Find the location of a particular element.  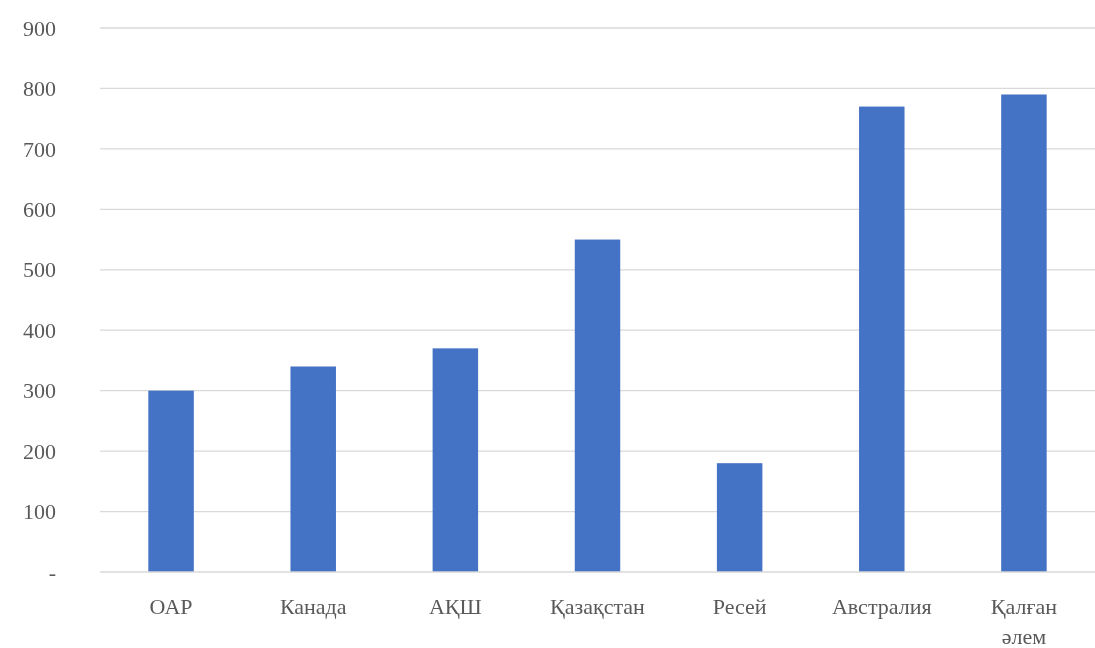

x-tick-label: АҚШ is located at coordinates (455, 606).